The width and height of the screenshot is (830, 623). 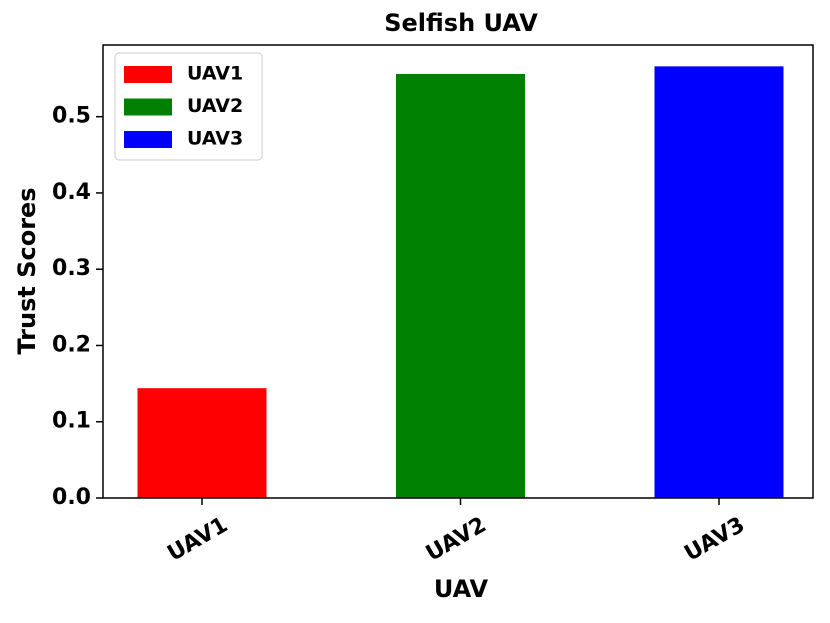 I want to click on x-tick-label: UAV2, so click(x=456, y=539).